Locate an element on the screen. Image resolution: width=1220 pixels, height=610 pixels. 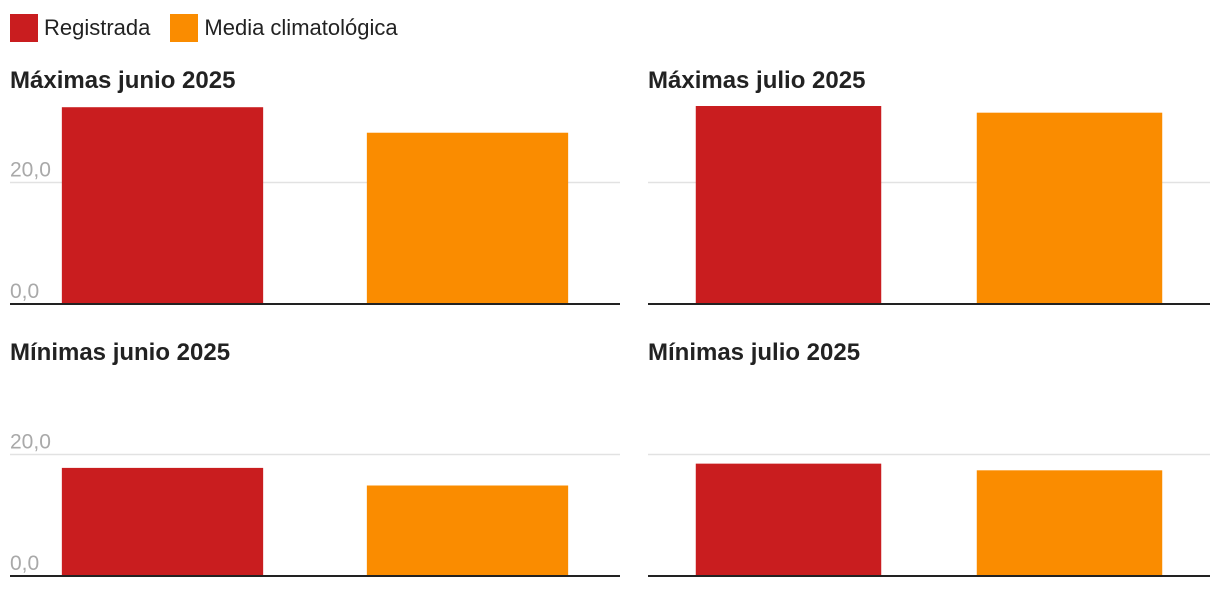
chart-title: Mínimas julio 2025 is located at coordinates (754, 352).